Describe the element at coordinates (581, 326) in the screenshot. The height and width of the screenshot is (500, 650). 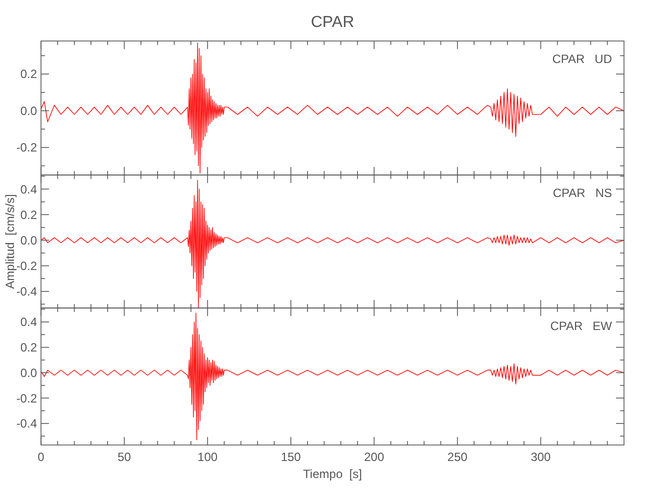
I see `annotation: CPAR EW` at that location.